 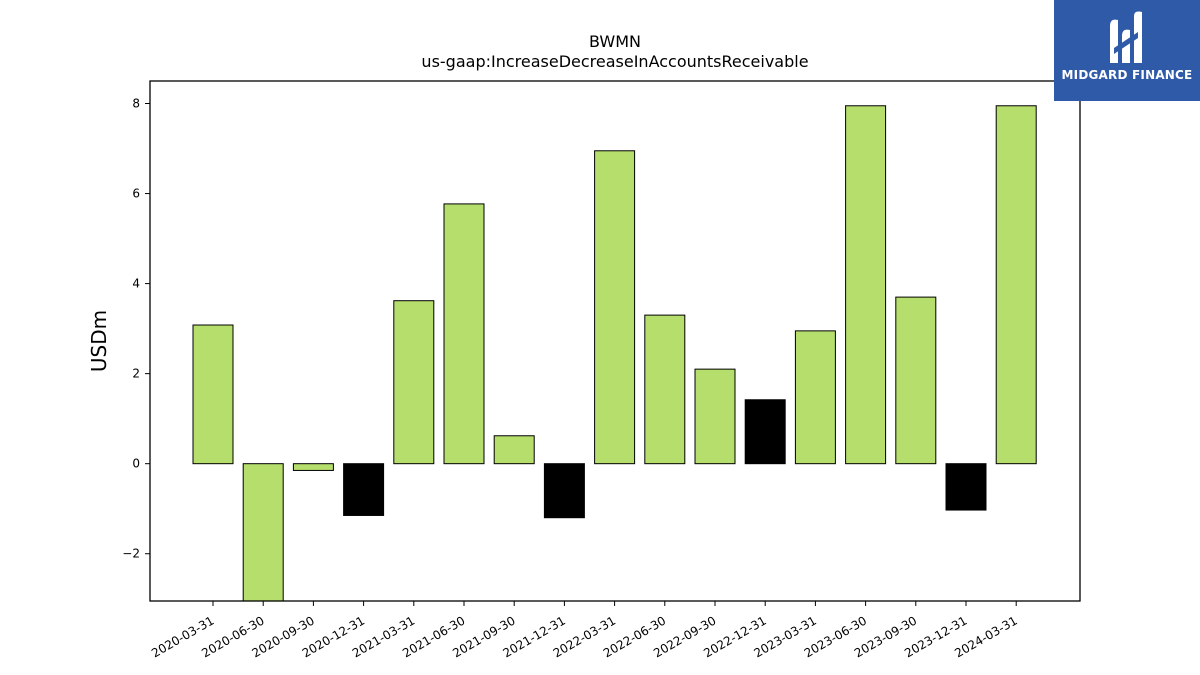 I want to click on y-axis-label: USDm, so click(x=99, y=341).